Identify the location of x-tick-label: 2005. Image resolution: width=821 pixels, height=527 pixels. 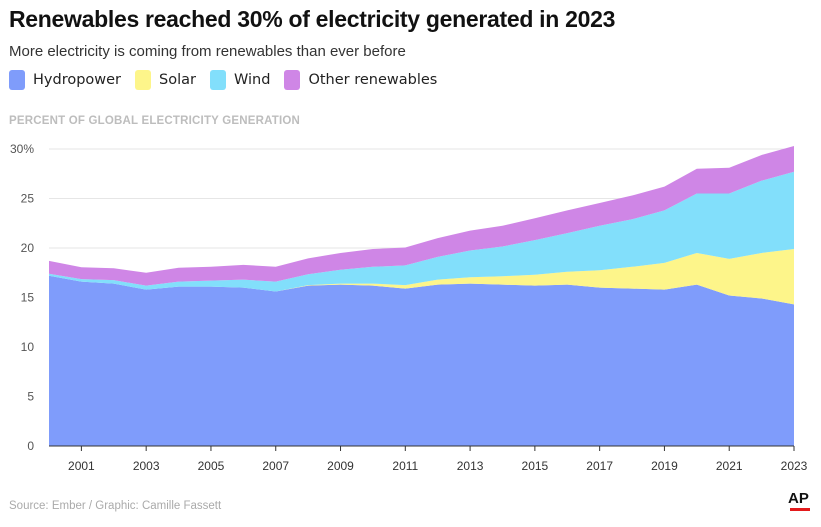
(211, 466).